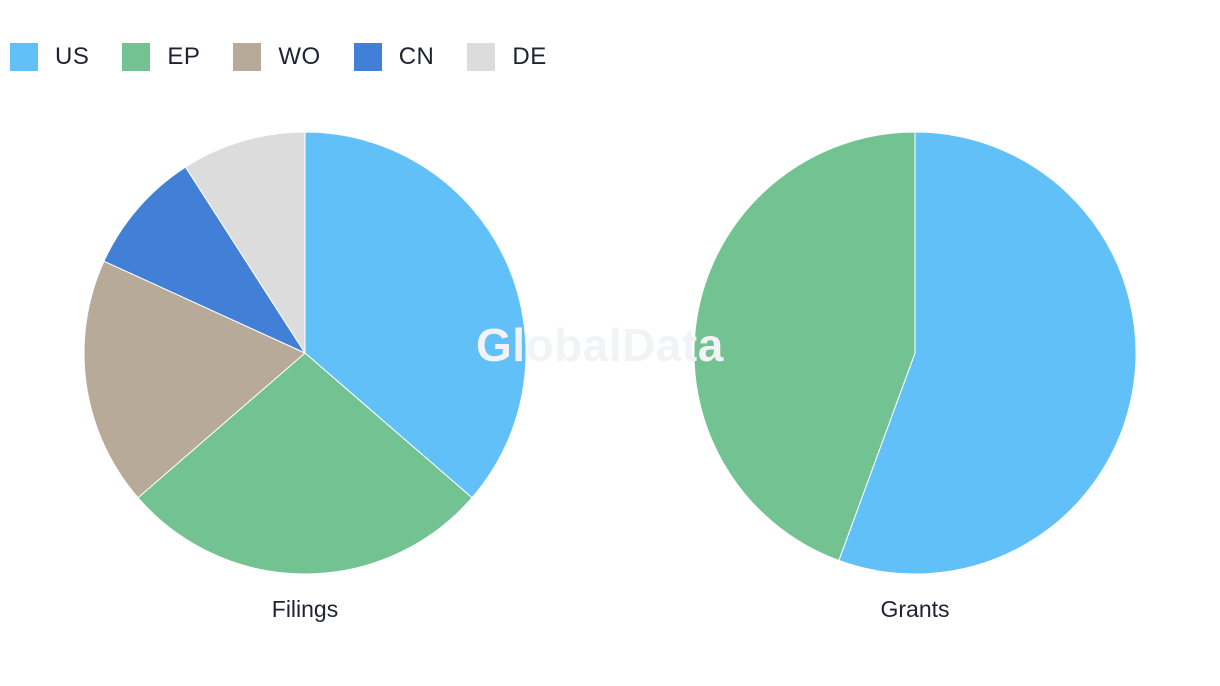 The width and height of the screenshot is (1220, 686). I want to click on legend-swatch-de, so click(481, 57).